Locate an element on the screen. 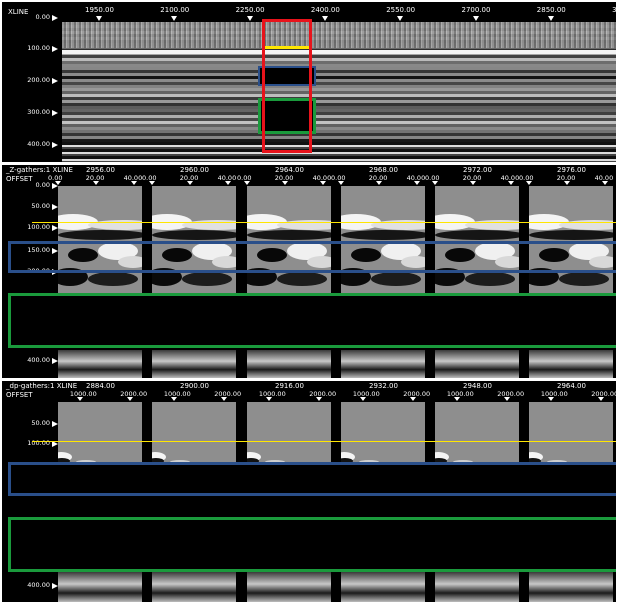 The height and width of the screenshot is (604, 618). x-tick-label: 1950.00 is located at coordinates (99, 10).